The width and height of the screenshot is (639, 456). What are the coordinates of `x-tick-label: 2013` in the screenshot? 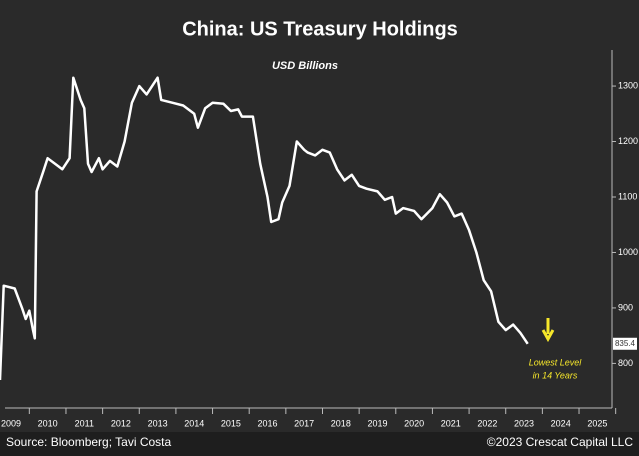 It's located at (158, 423).